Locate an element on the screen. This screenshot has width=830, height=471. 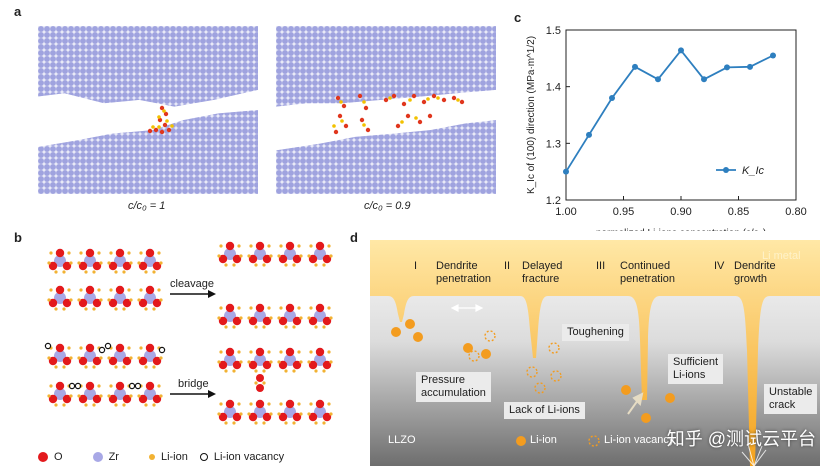
x-tick-label: 1.00 is located at coordinates (565, 212).